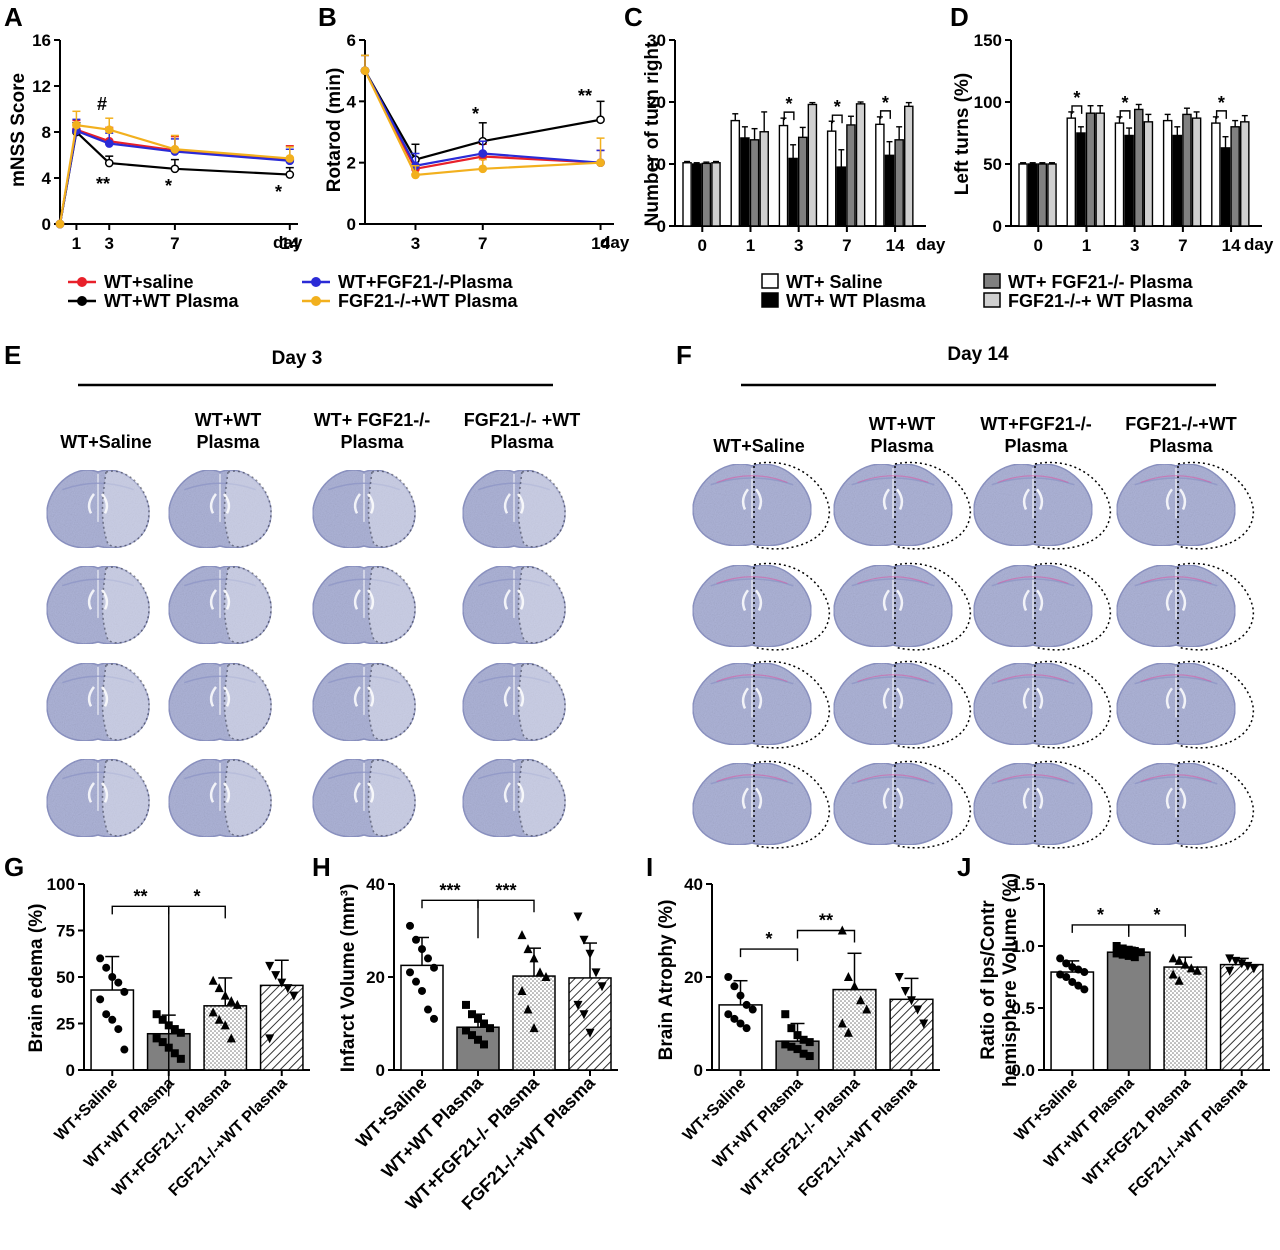  Describe the element at coordinates (1038, 245) in the screenshot. I see `panel-d-xtick-label-0: 0` at that location.